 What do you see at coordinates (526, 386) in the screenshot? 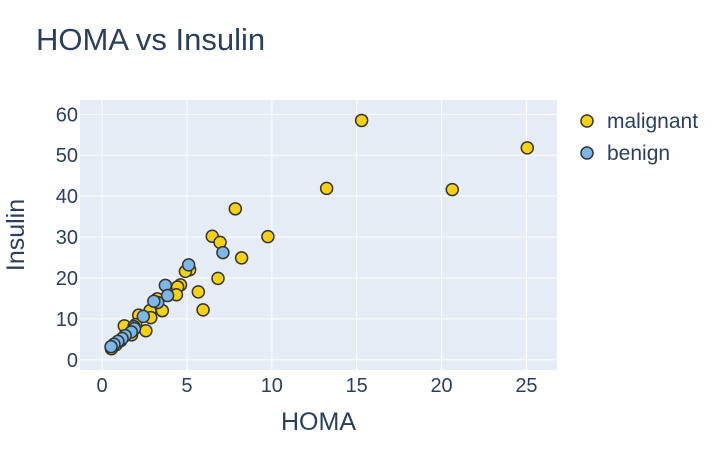
I see `x-tick-label: 25` at bounding box center [526, 386].